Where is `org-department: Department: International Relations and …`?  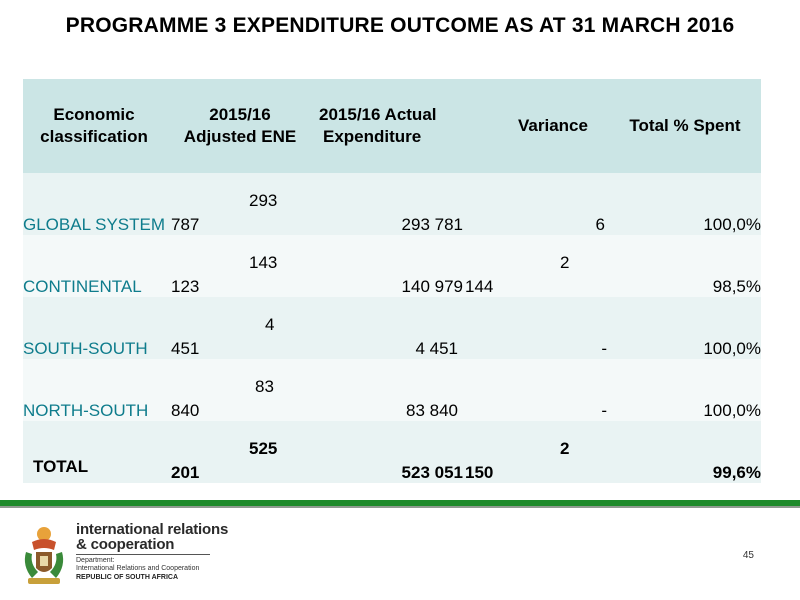 org-department: Department: International Relations and … is located at coordinates (137, 565).